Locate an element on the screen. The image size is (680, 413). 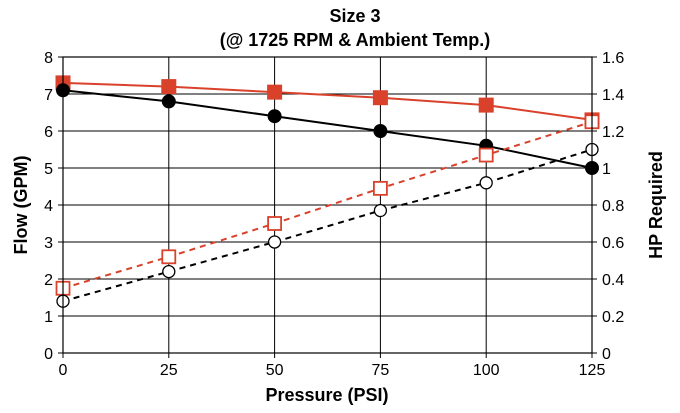
y2-tick-label: 0.2 is located at coordinates (613, 317).